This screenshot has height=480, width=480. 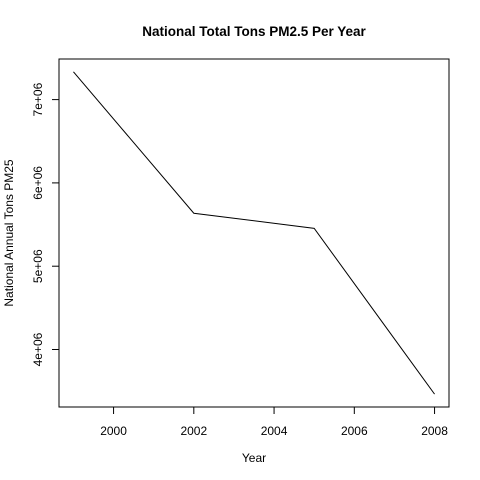 I want to click on x-tick-label: 2004, so click(x=274, y=431).